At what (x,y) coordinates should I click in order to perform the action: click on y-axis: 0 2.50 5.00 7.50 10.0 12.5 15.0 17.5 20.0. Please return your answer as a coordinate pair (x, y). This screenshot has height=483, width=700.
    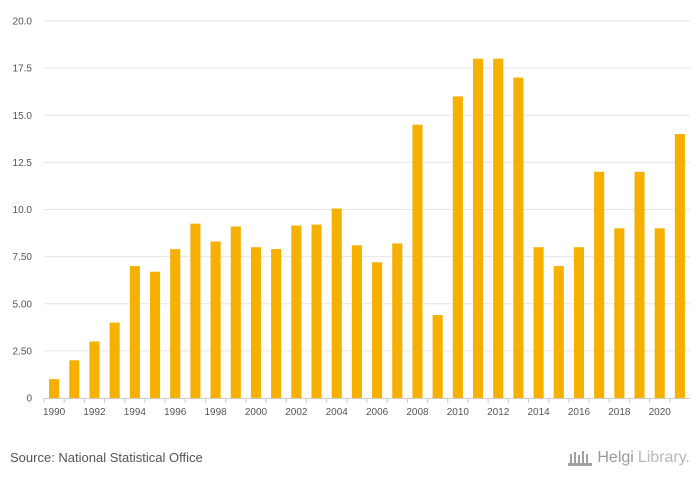
    Looking at the image, I should click on (23, 211).